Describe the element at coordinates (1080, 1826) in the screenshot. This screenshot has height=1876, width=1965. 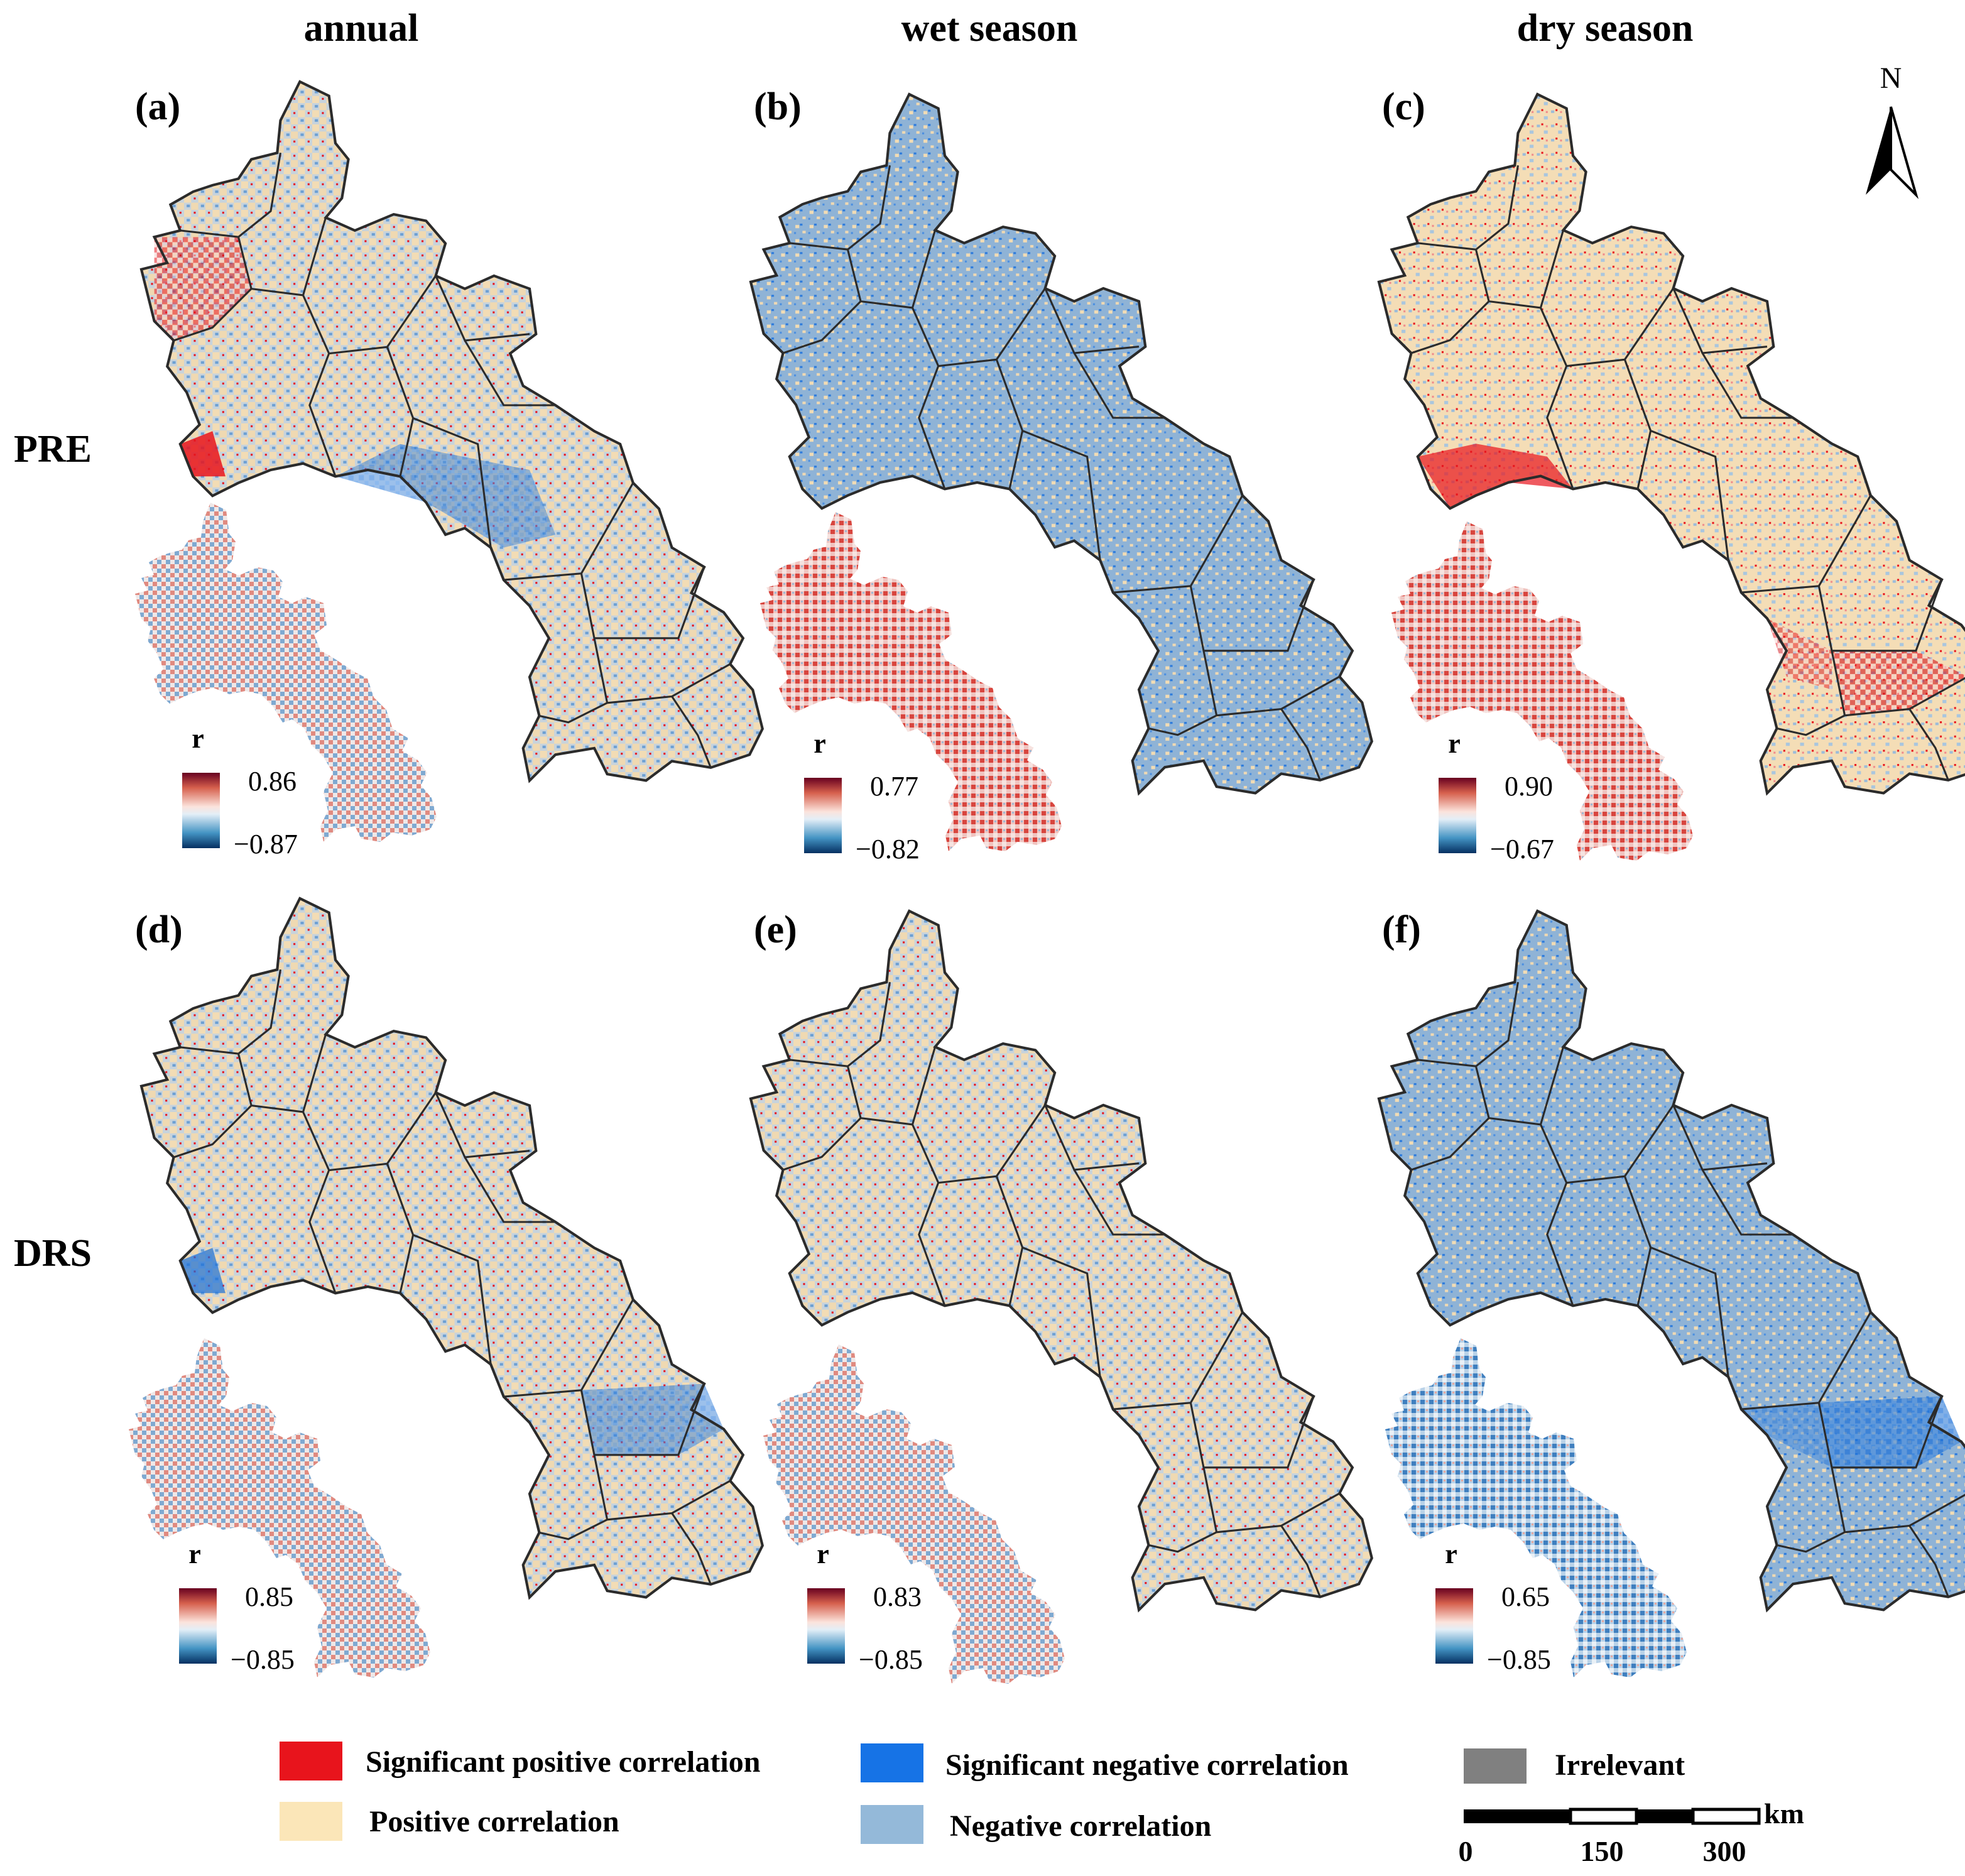
I see `legend-label-negative: Negative correlation` at that location.